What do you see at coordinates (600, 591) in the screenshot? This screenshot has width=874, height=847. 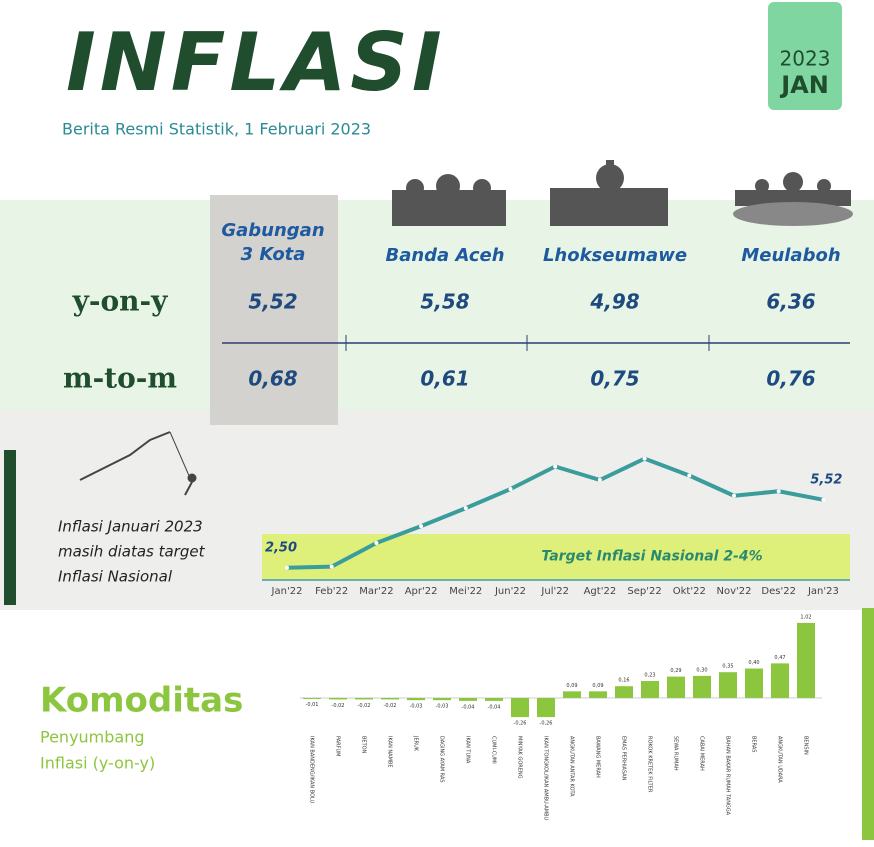 I see `x-tick-label: Agt'22` at bounding box center [600, 591].